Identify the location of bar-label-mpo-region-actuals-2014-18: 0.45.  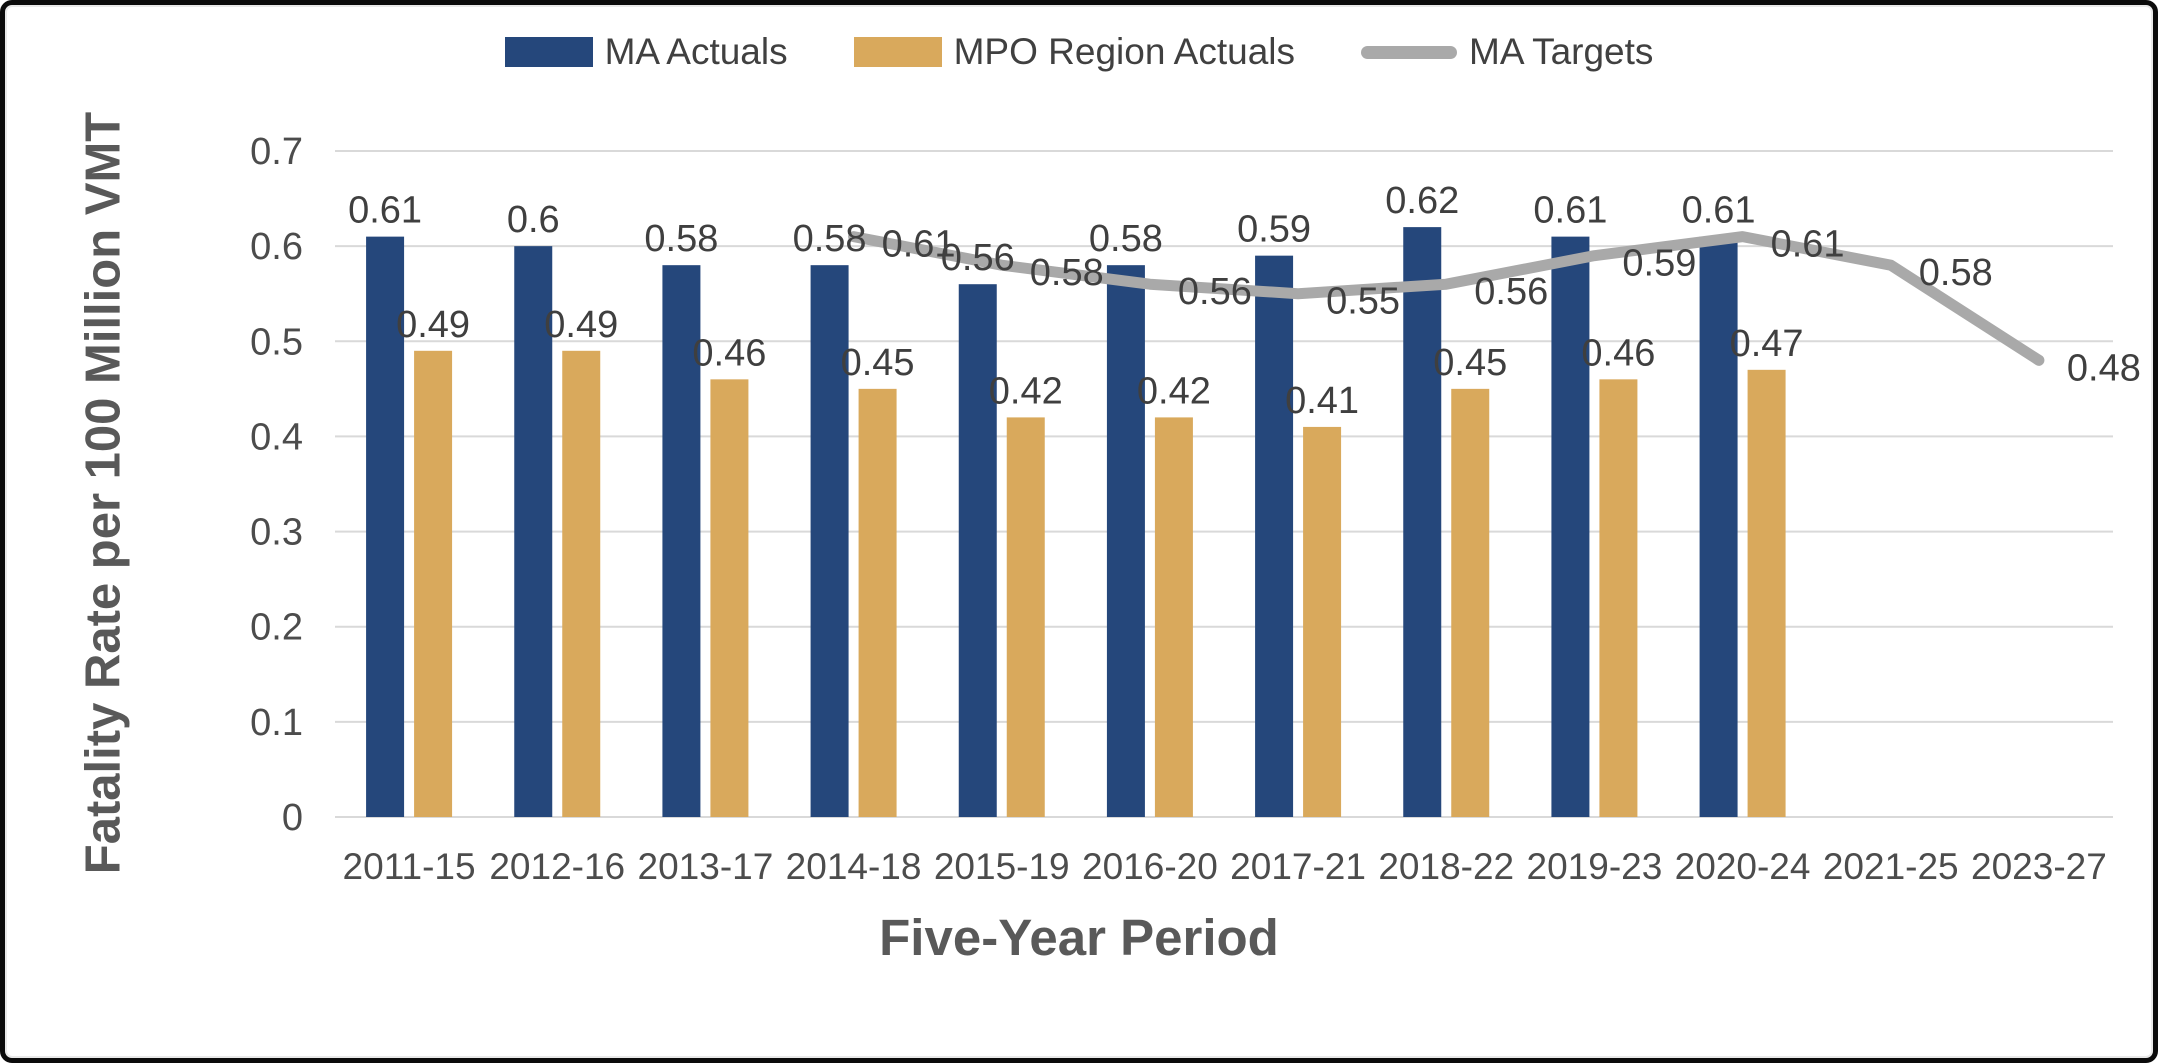
(878, 363).